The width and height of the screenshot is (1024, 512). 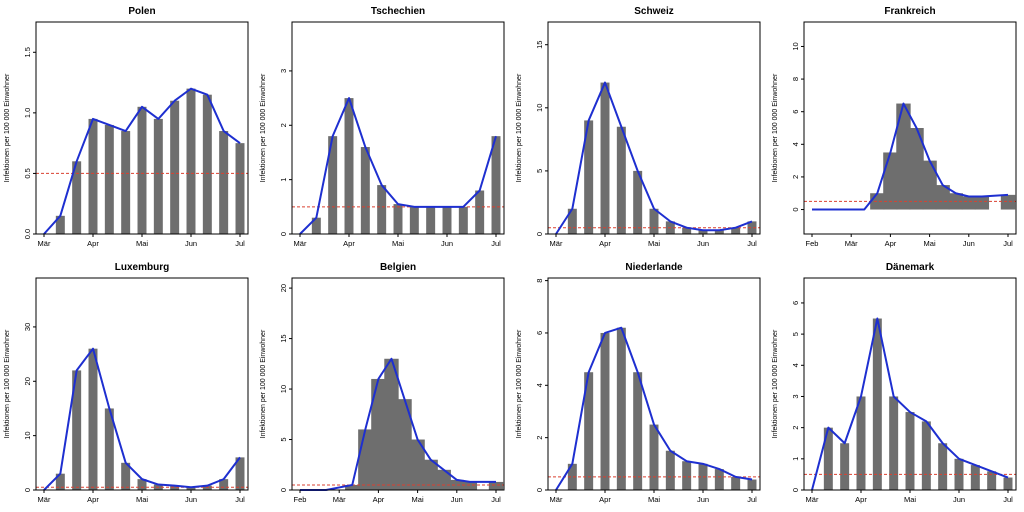 I want to click on y-tick-label: 3, so click(x=795, y=396).